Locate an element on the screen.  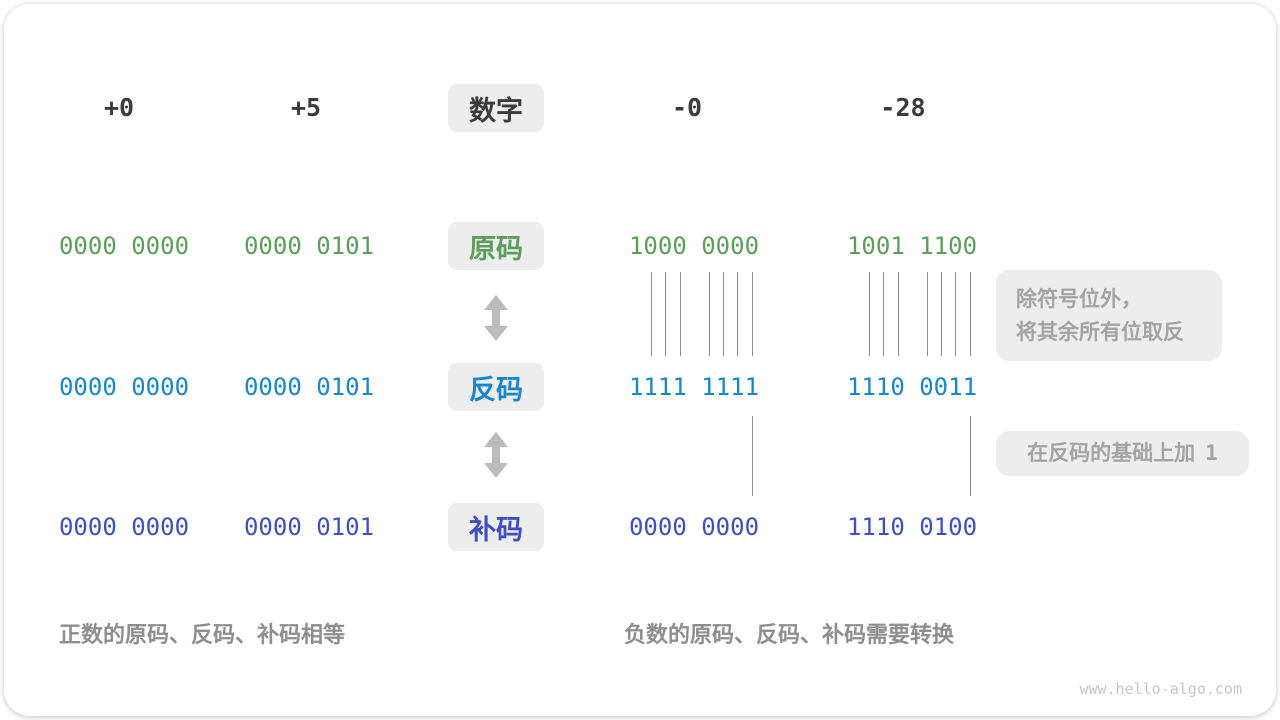
add-one-note-number: 1 is located at coordinates (1211, 453).